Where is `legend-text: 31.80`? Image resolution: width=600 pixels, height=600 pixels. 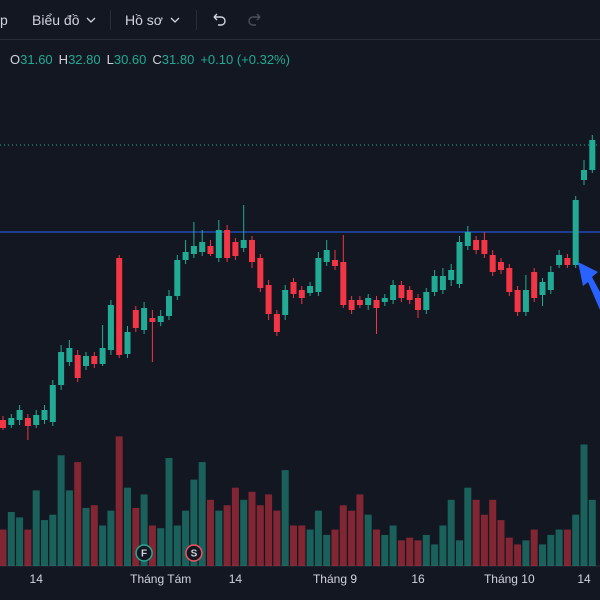 legend-text: 31.80 is located at coordinates (178, 59).